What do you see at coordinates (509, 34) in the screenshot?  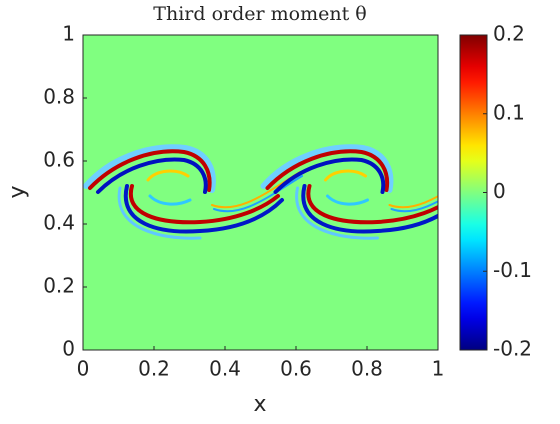 I see `colorbar-tick-label: 0.2` at bounding box center [509, 34].